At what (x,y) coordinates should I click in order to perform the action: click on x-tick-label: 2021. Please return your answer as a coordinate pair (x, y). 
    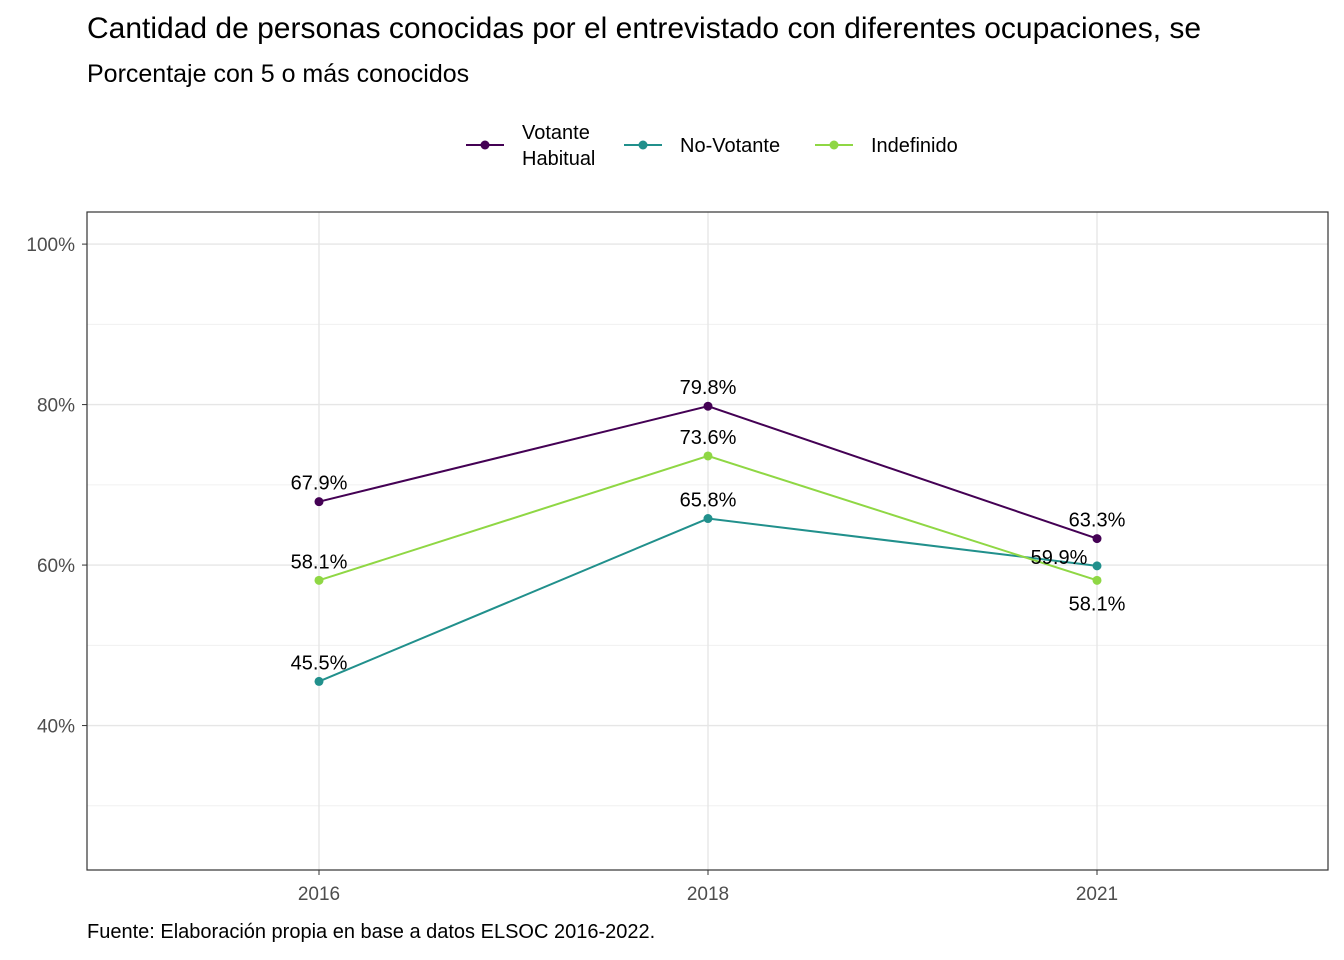
    Looking at the image, I should click on (1097, 894).